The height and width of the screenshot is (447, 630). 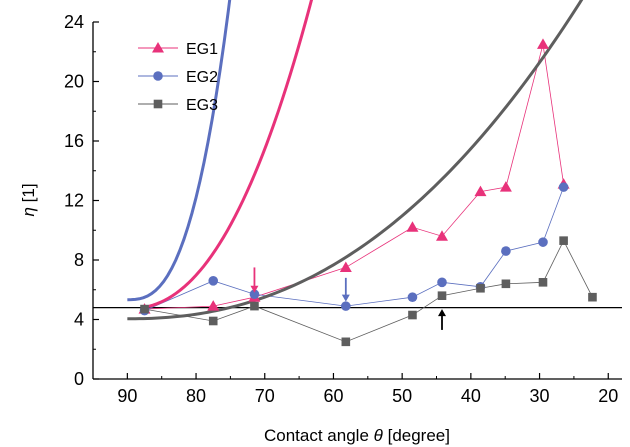 I want to click on y-tick-label: 16, so click(x=74, y=141).